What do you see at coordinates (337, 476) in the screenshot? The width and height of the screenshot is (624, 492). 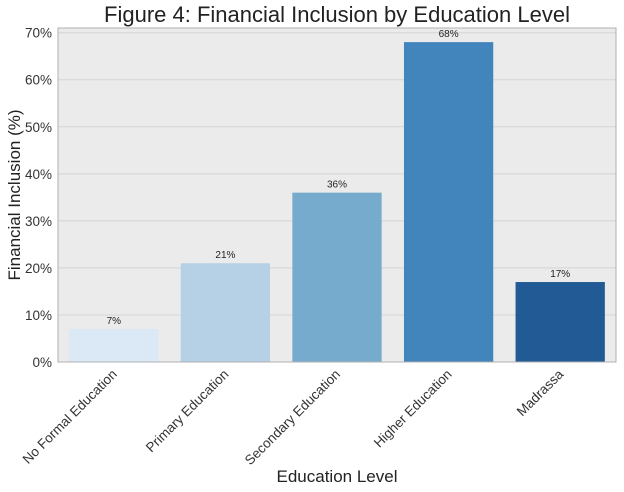 I see `x-axis-label: Education Level` at bounding box center [337, 476].